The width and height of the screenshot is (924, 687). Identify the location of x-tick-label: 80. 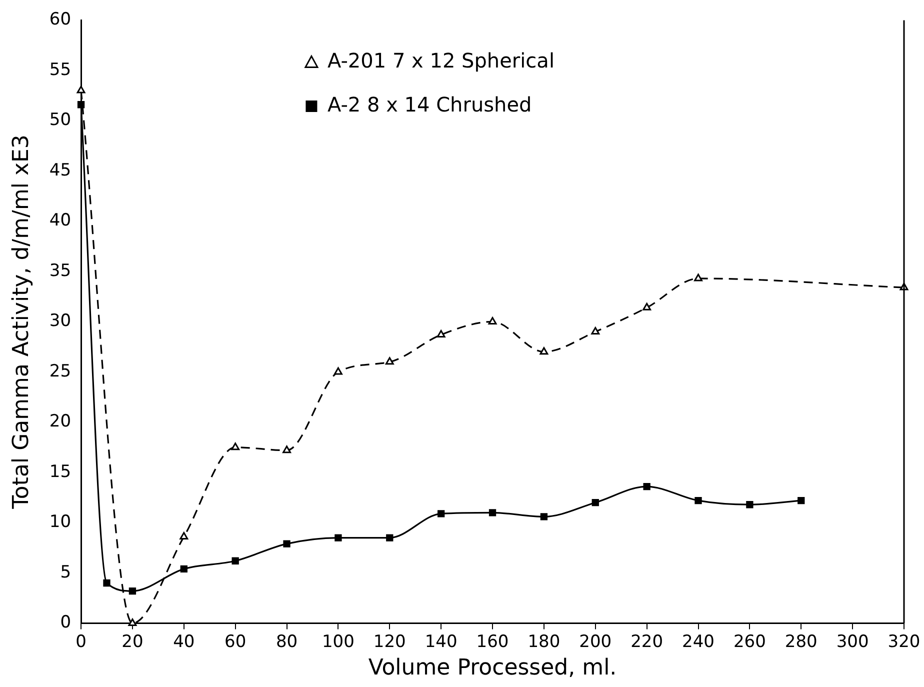
(287, 642).